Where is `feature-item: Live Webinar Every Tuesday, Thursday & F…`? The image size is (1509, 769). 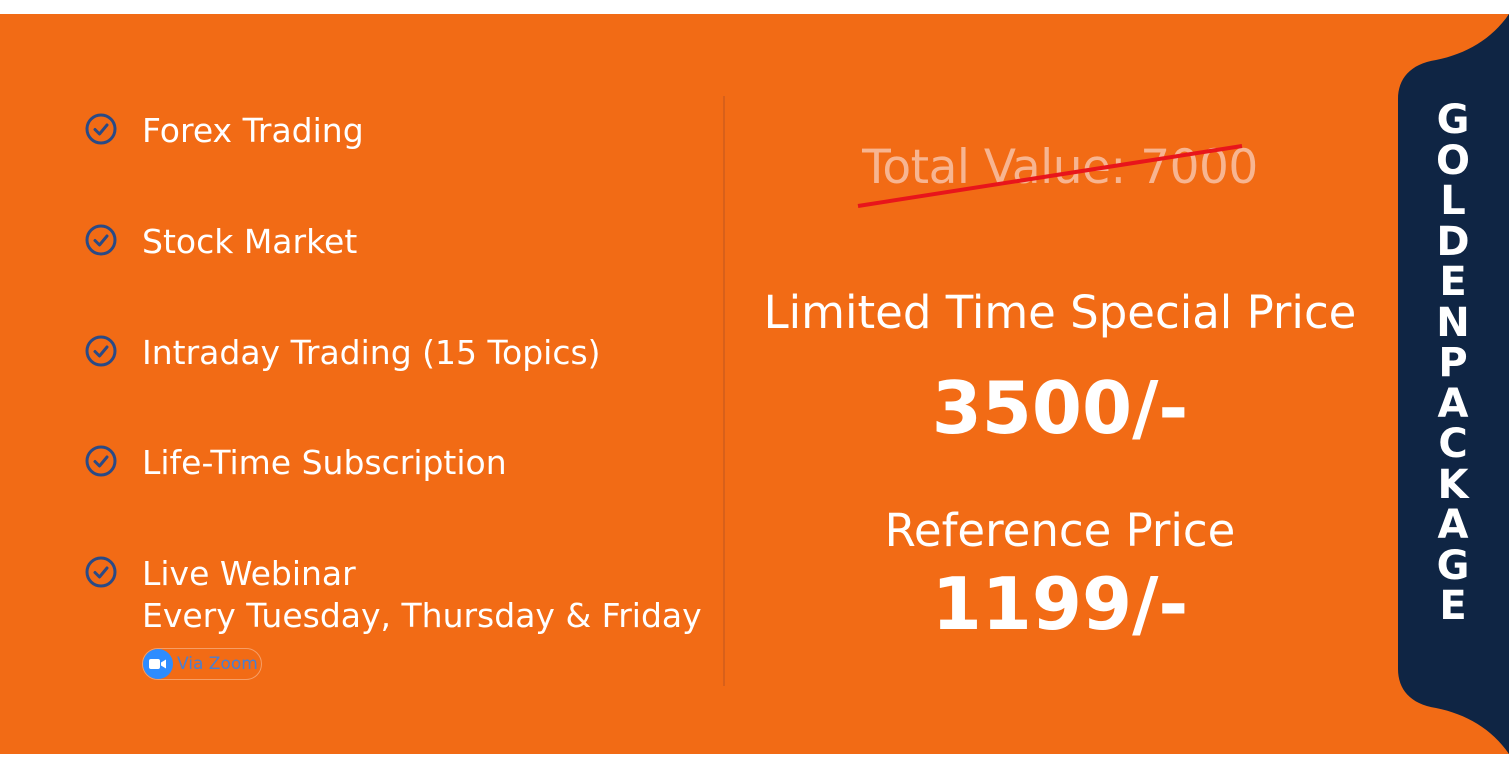 feature-item: Live Webinar Every Tuesday, Thursday & F… is located at coordinates (393, 595).